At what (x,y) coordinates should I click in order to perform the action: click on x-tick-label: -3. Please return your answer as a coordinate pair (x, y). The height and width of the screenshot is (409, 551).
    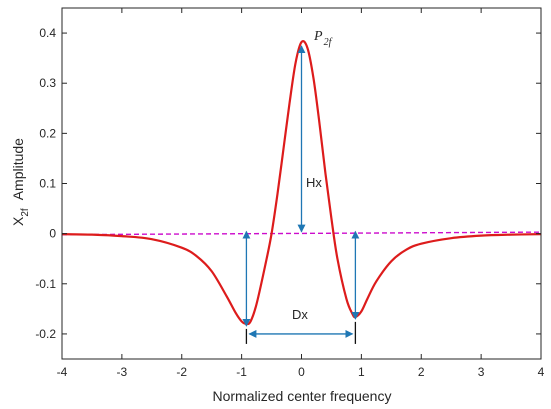
    Looking at the image, I should click on (122, 372).